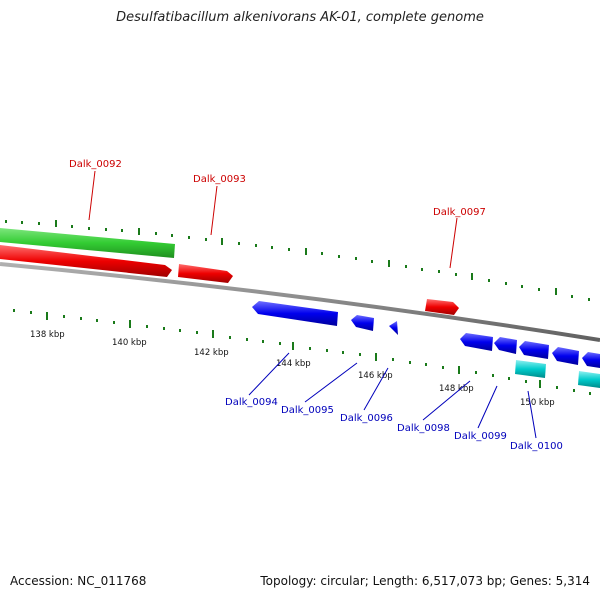 This screenshot has height=600, width=600. Describe the element at coordinates (129, 343) in the screenshot. I see `scale-label-140: 140 kbp` at that location.